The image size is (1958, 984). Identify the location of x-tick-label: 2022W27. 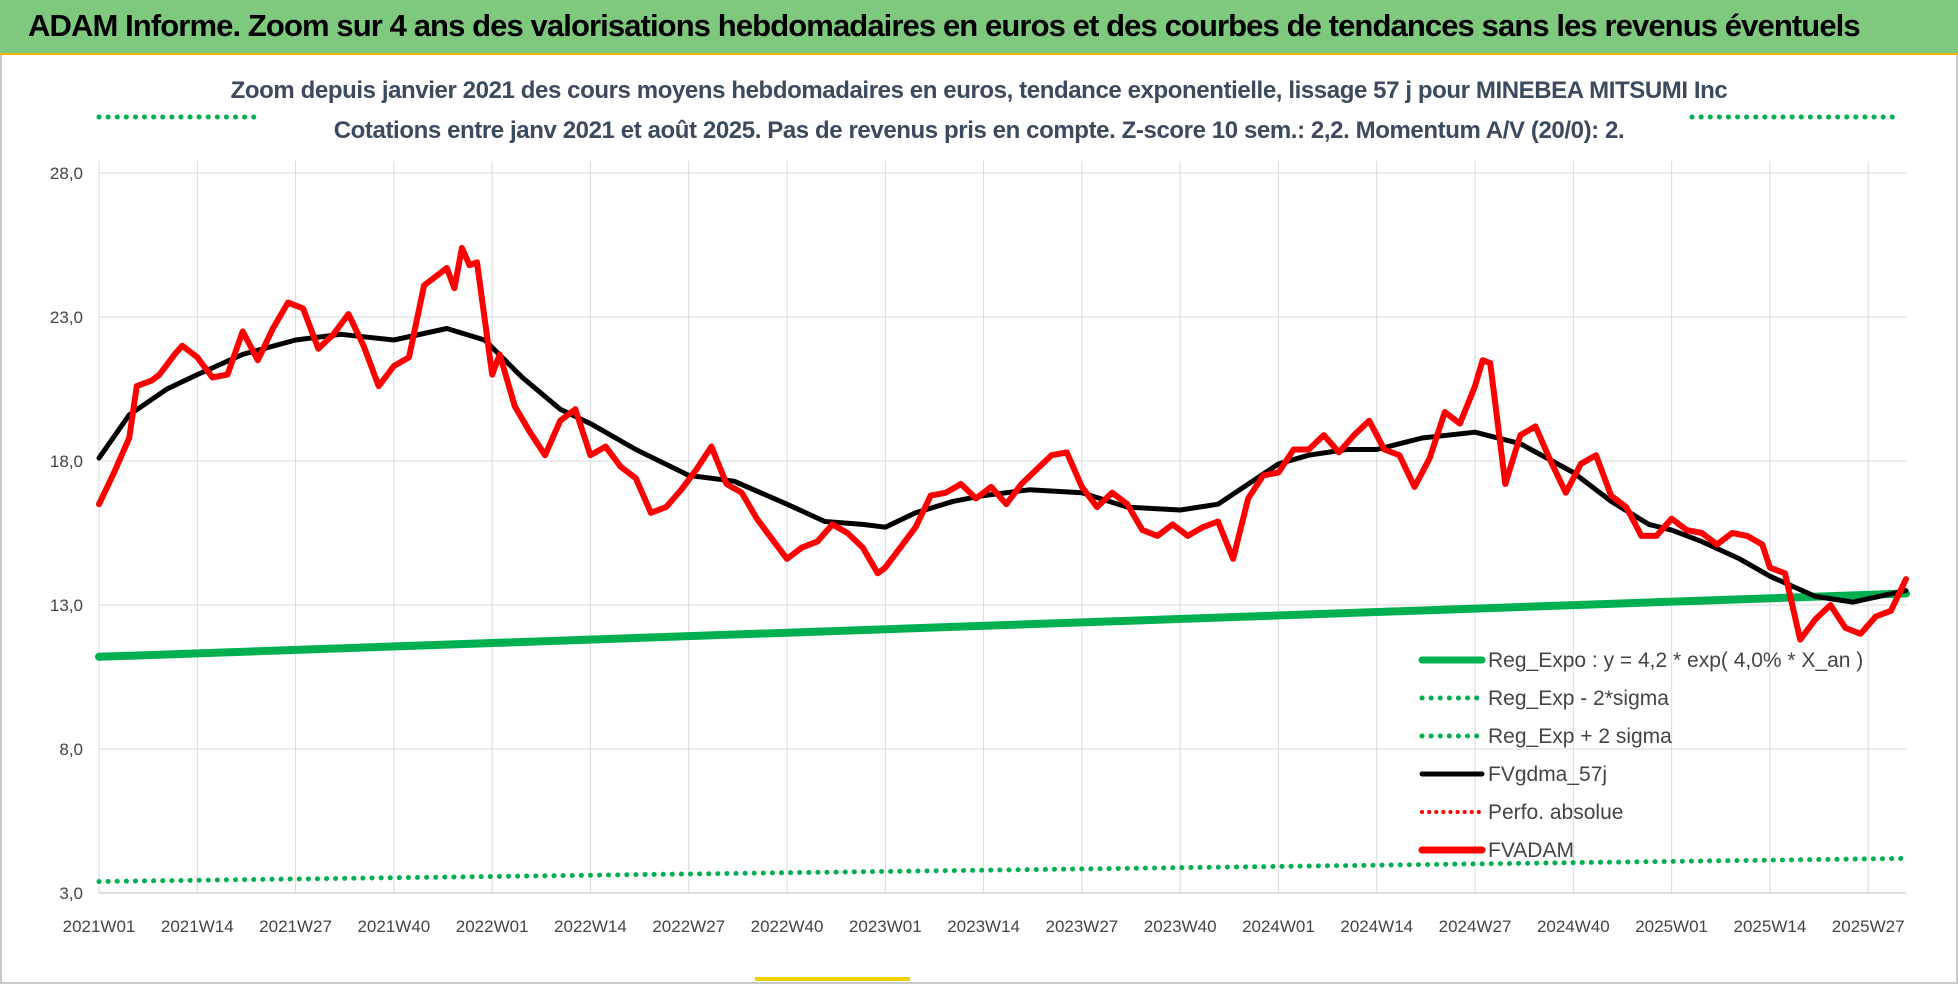
(688, 926).